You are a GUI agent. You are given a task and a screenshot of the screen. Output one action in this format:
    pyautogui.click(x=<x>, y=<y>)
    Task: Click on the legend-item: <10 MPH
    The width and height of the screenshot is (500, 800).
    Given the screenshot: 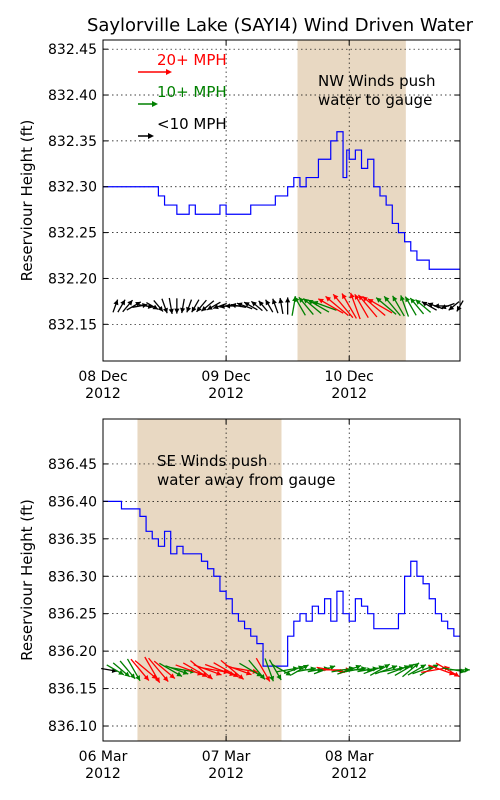 What is the action you would take?
    pyautogui.click(x=182, y=127)
    